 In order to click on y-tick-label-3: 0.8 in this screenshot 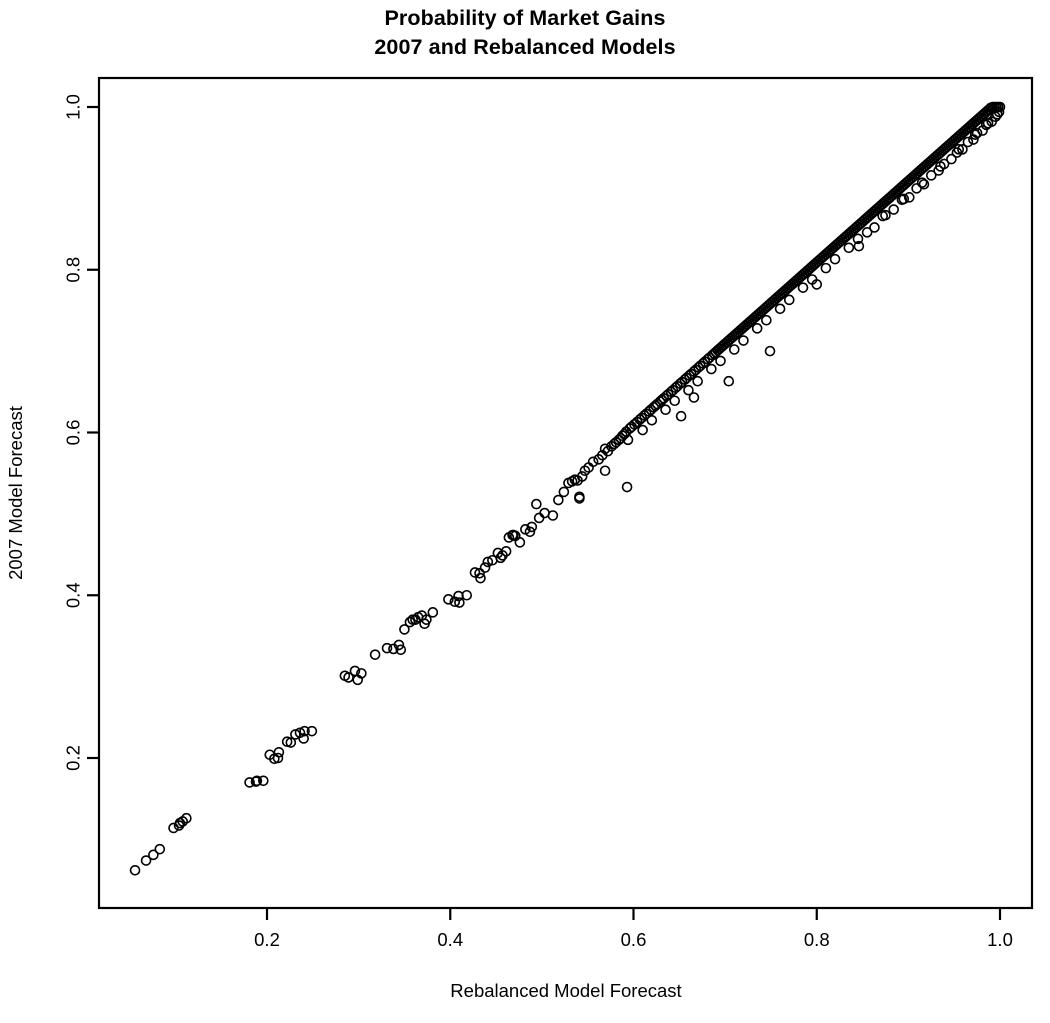, I will do `click(73, 270)`.